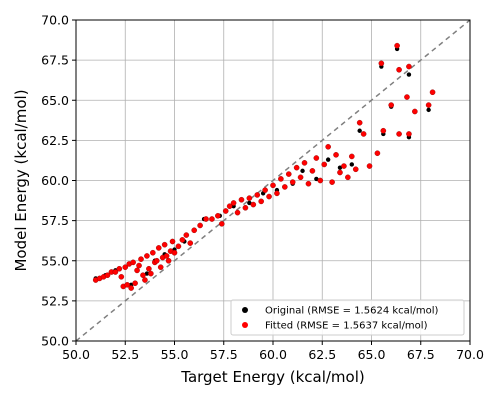 The height and width of the screenshot is (400, 500). I want to click on x-tick-label: 62.5, so click(322, 354).